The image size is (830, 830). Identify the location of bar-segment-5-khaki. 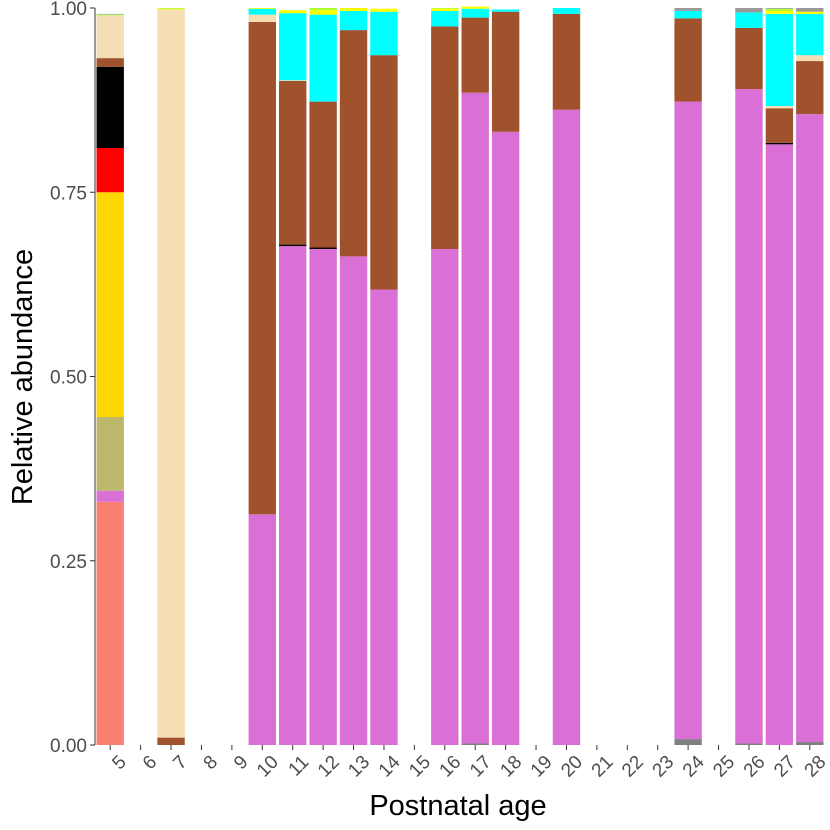
(110, 454).